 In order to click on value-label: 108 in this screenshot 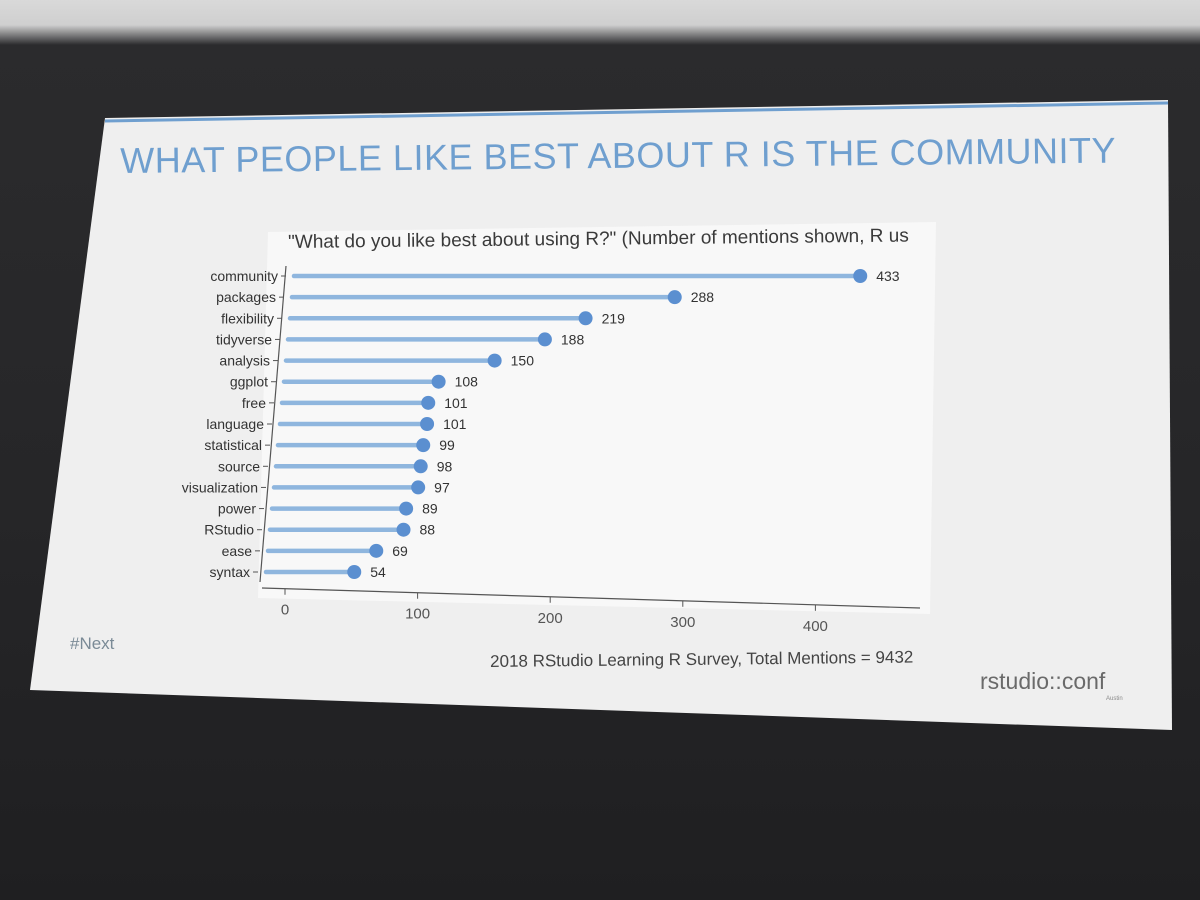, I will do `click(467, 382)`.